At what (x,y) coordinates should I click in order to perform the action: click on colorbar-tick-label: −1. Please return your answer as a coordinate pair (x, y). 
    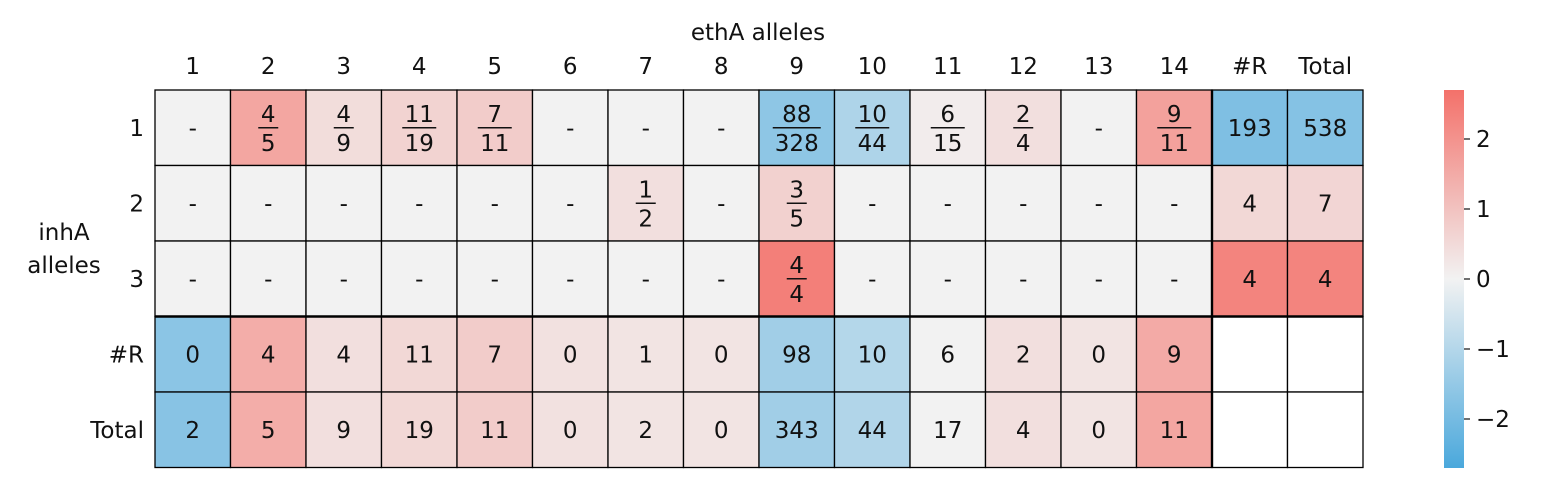
    Looking at the image, I should click on (1493, 350).